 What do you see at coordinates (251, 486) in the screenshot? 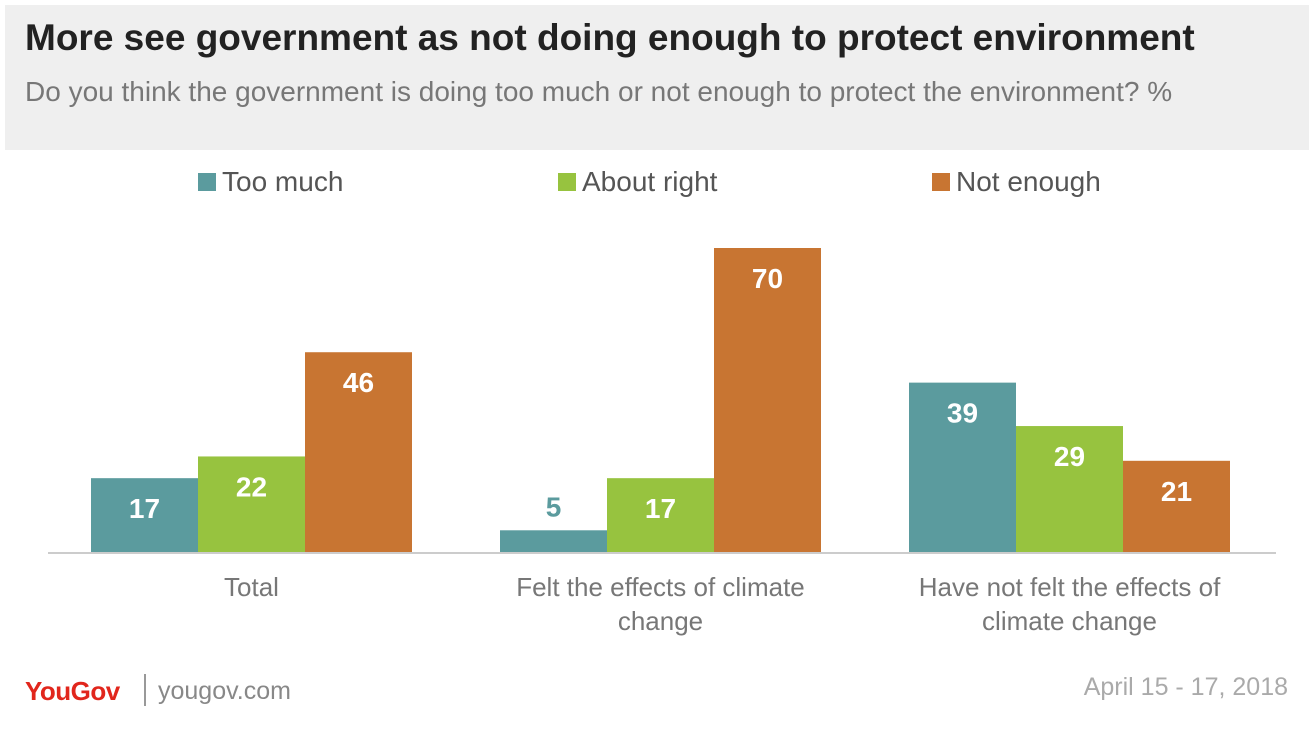
I see `data-label-1-0: 22` at bounding box center [251, 486].